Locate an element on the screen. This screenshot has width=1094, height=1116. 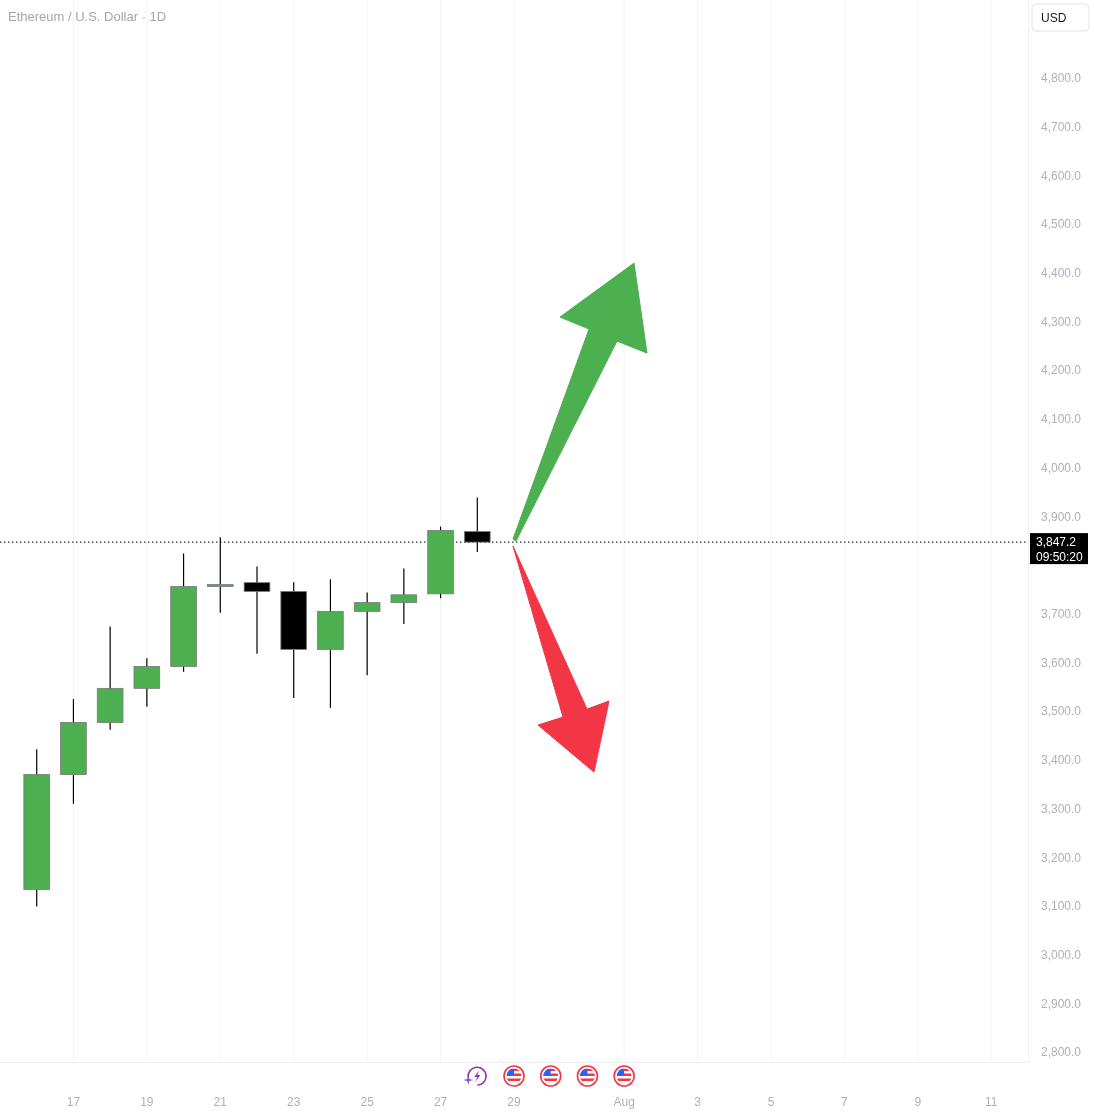
x-tick-label: 3 is located at coordinates (698, 1102).